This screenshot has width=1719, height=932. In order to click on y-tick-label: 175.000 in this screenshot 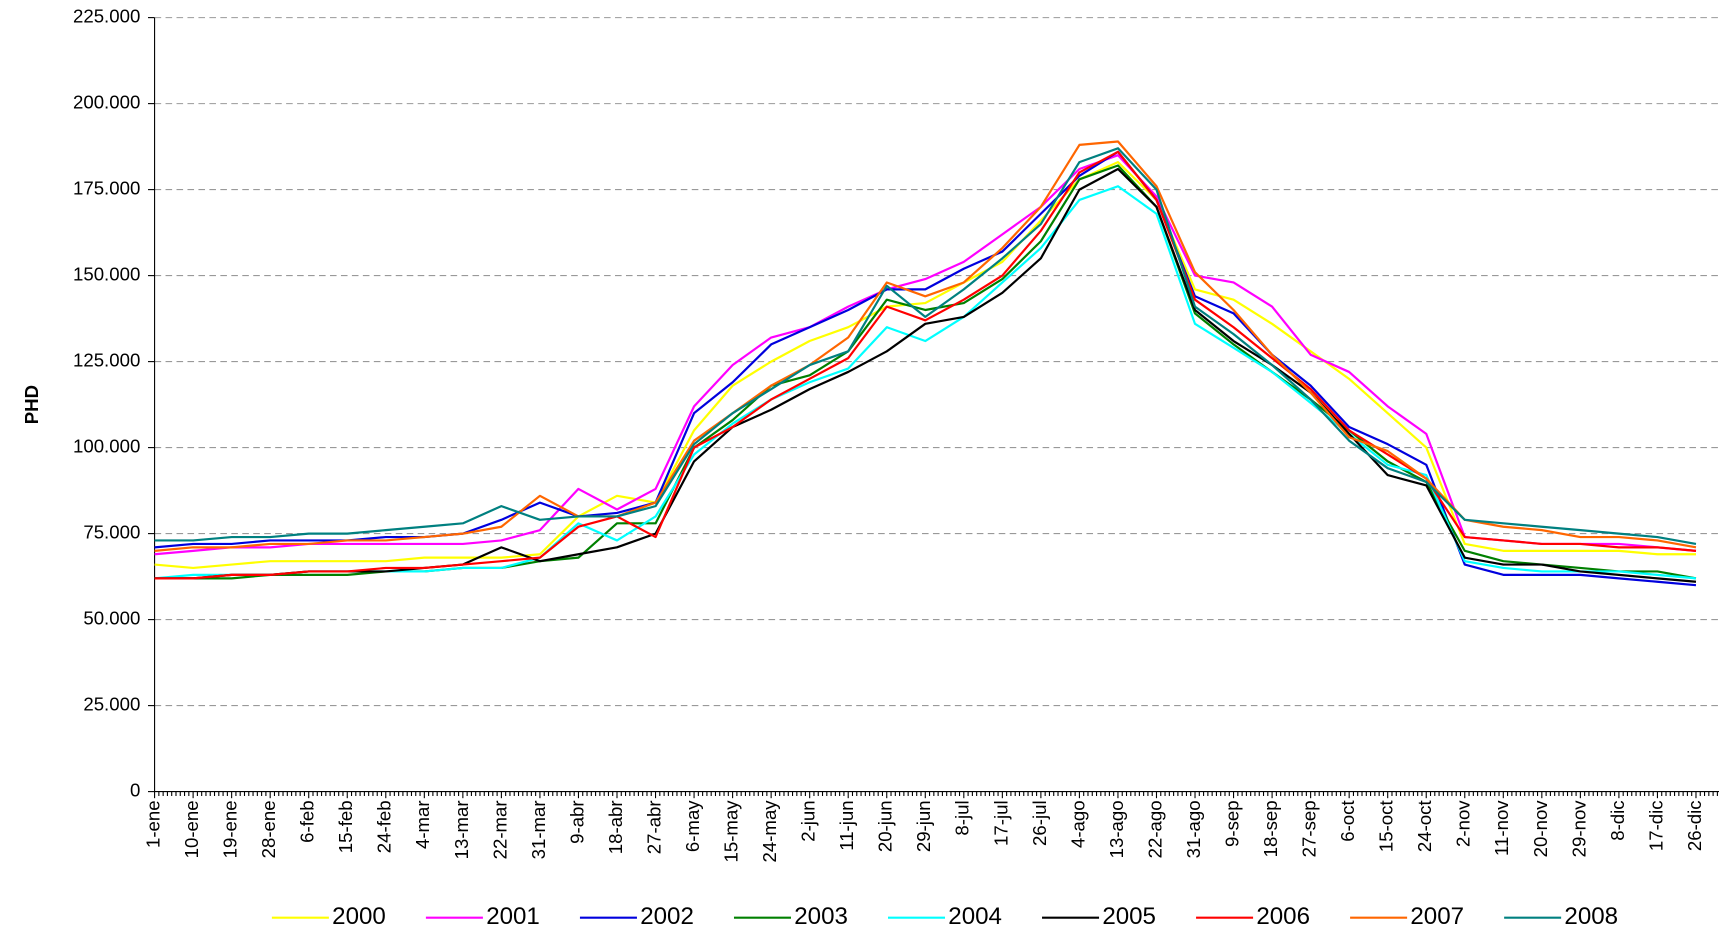, I will do `click(106, 188)`.